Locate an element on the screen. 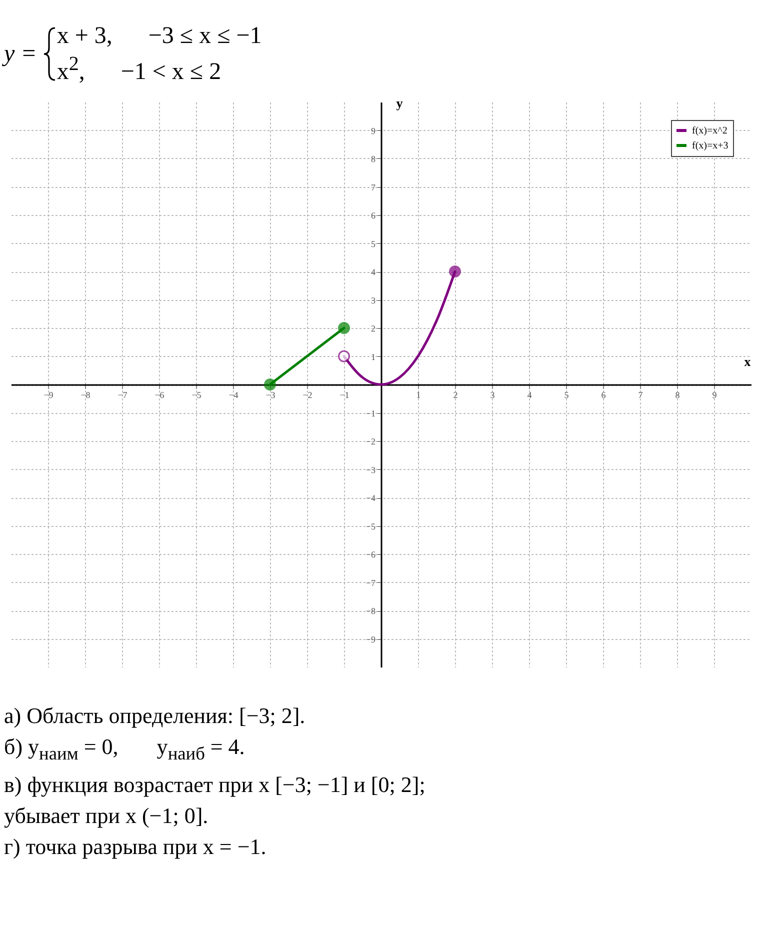  x-tick-label: 7 is located at coordinates (641, 395).